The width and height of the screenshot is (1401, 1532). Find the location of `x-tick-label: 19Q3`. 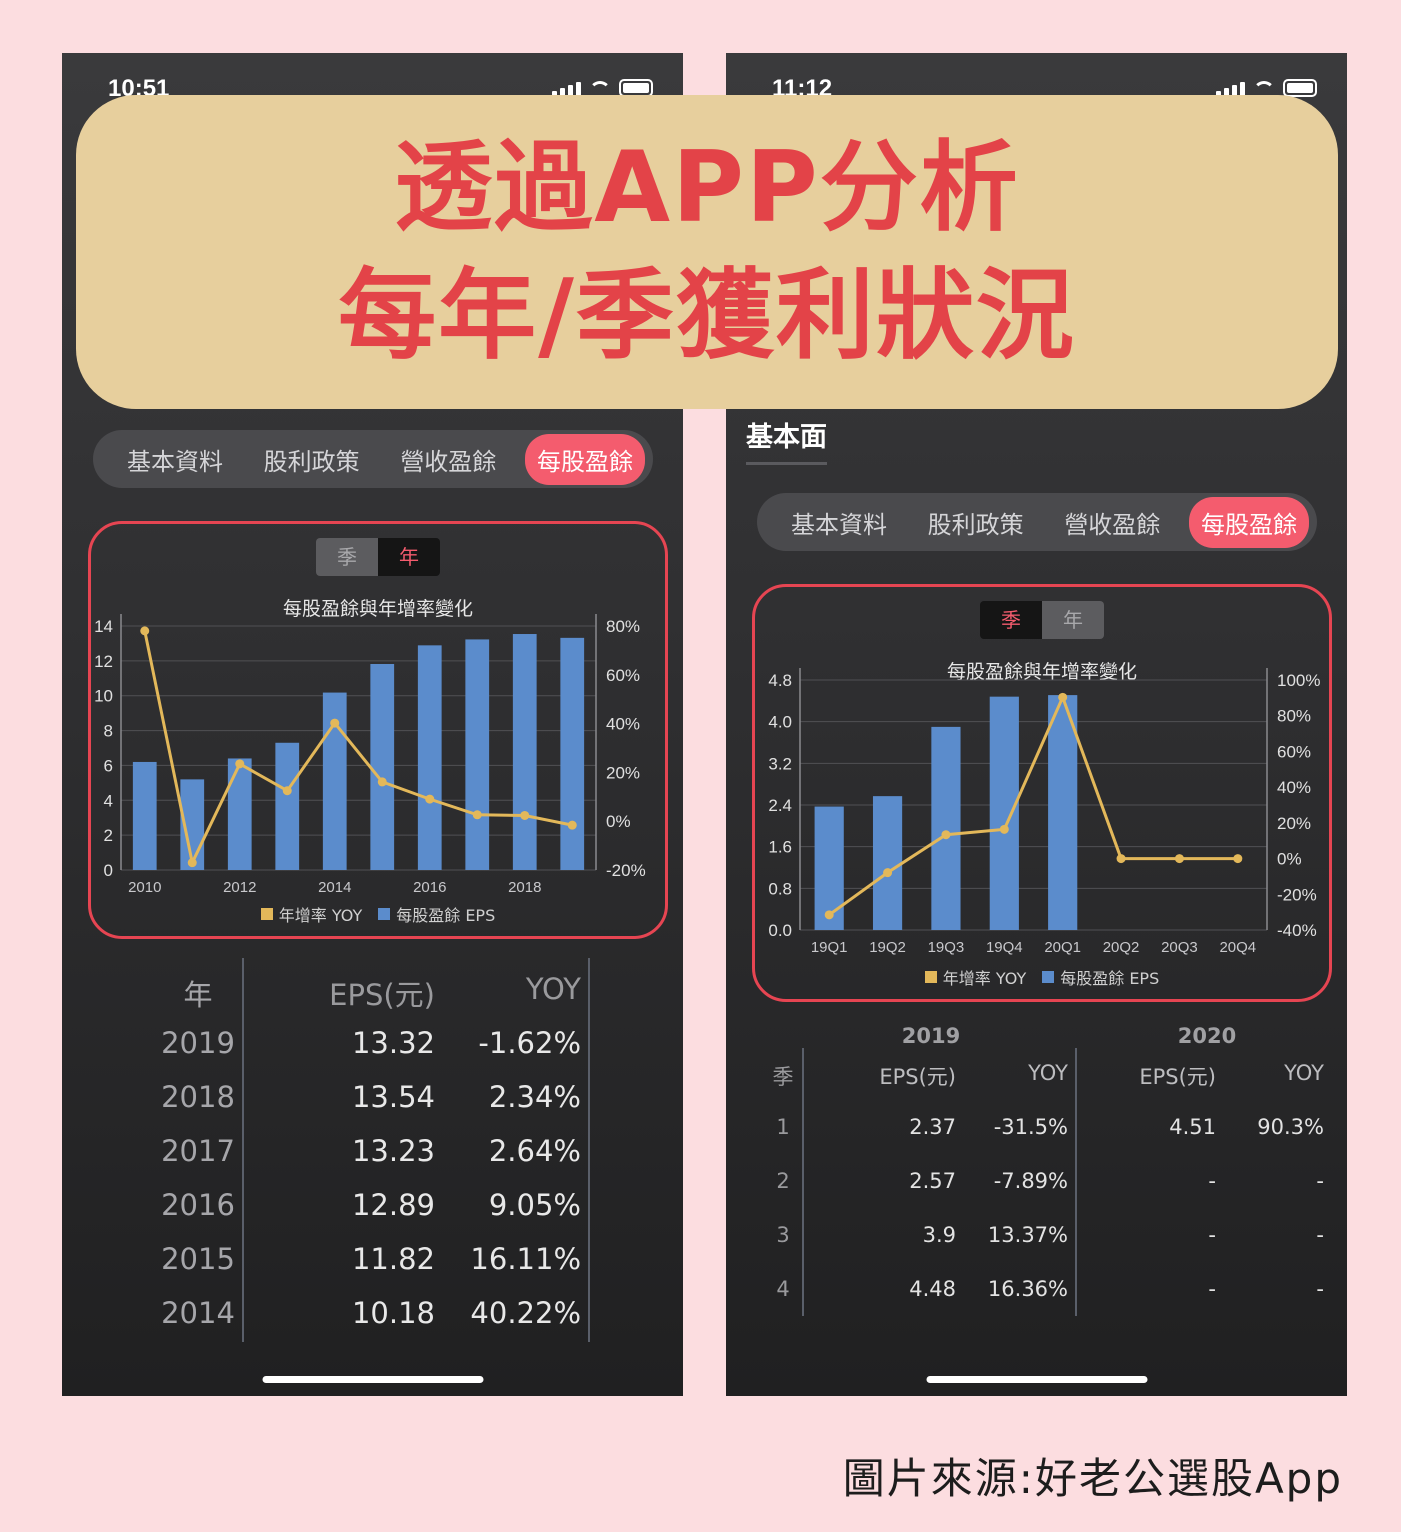

x-tick-label: 19Q3 is located at coordinates (946, 947).